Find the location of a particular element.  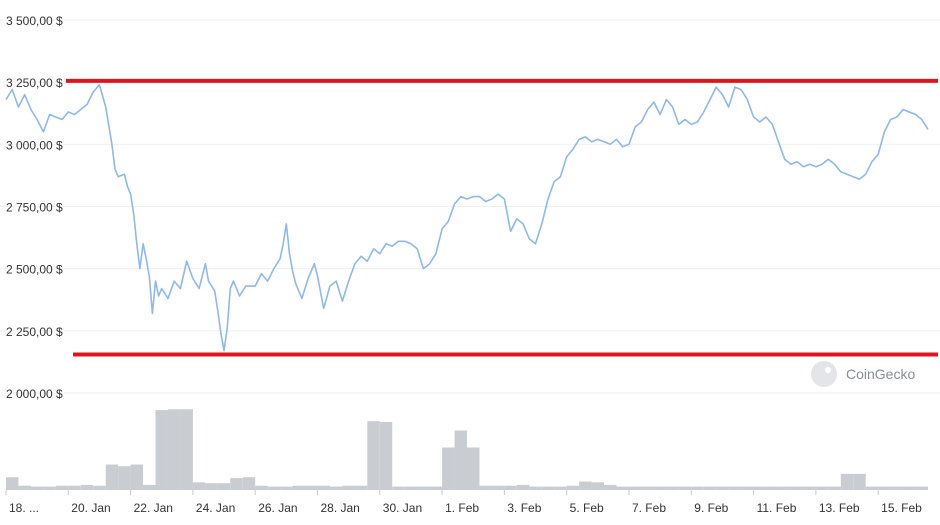

x-tick-label: 20. Jan is located at coordinates (90, 508).